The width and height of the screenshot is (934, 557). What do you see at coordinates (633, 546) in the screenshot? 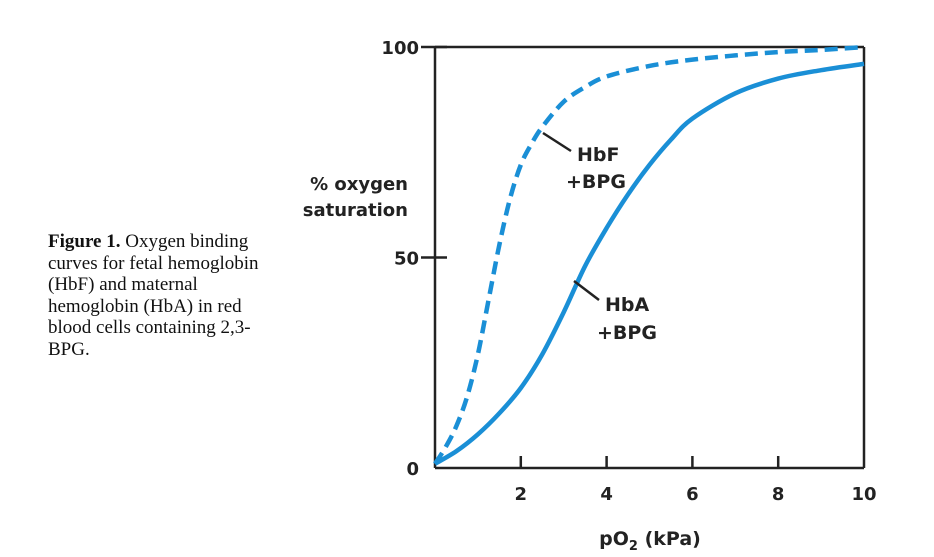
I see `x-axis-label-sub: 2` at bounding box center [633, 546].